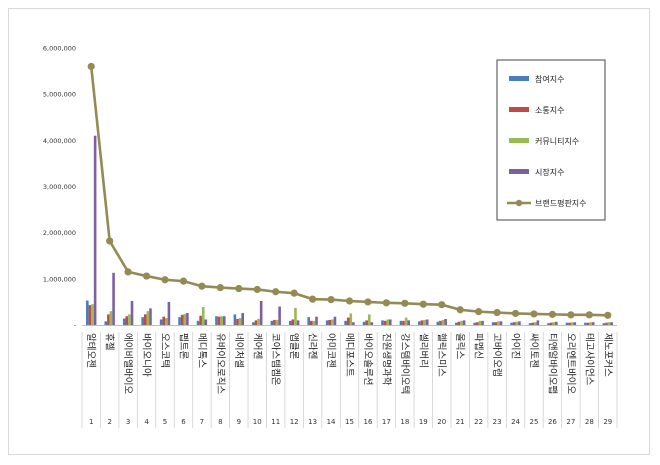 Image resolution: width=660 pixels, height=465 pixels. Describe the element at coordinates (330, 350) in the screenshot. I see `x-category-label: 아미코젠` at that location.